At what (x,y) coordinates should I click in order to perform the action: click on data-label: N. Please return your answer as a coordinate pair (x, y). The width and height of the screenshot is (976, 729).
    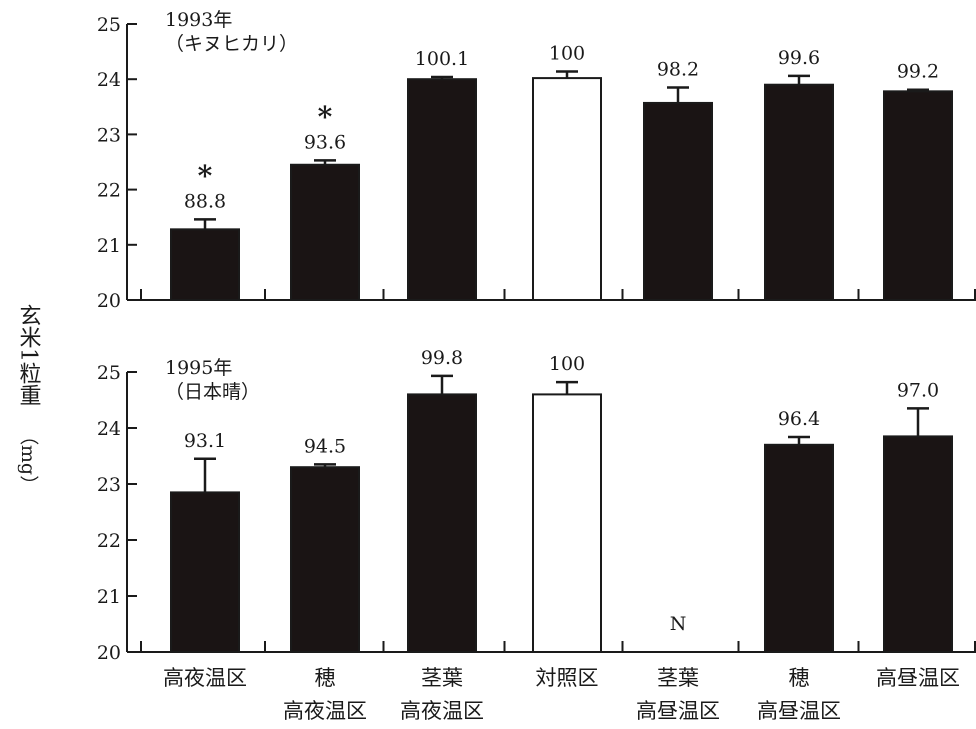
    Looking at the image, I should click on (678, 624).